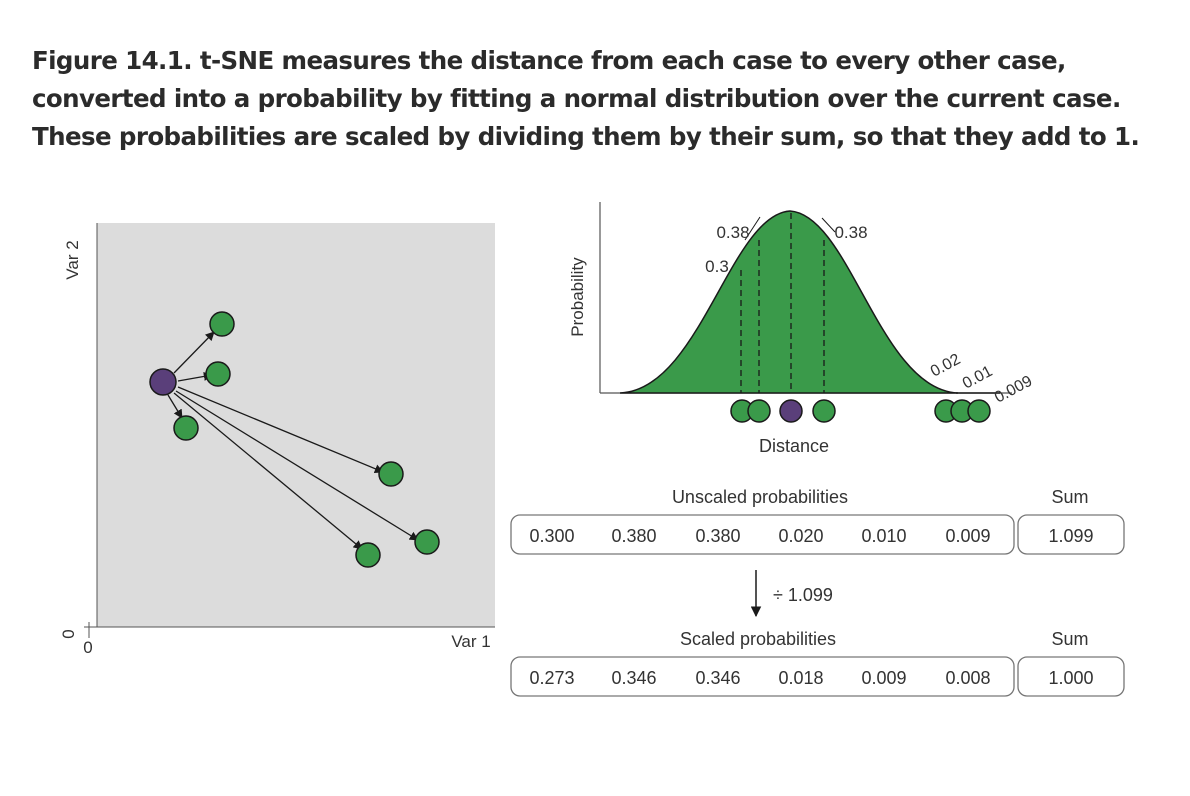 Image resolution: width=1190 pixels, height=796 pixels. What do you see at coordinates (577, 297) in the screenshot?
I see `curve-y-label: Probability` at bounding box center [577, 297].